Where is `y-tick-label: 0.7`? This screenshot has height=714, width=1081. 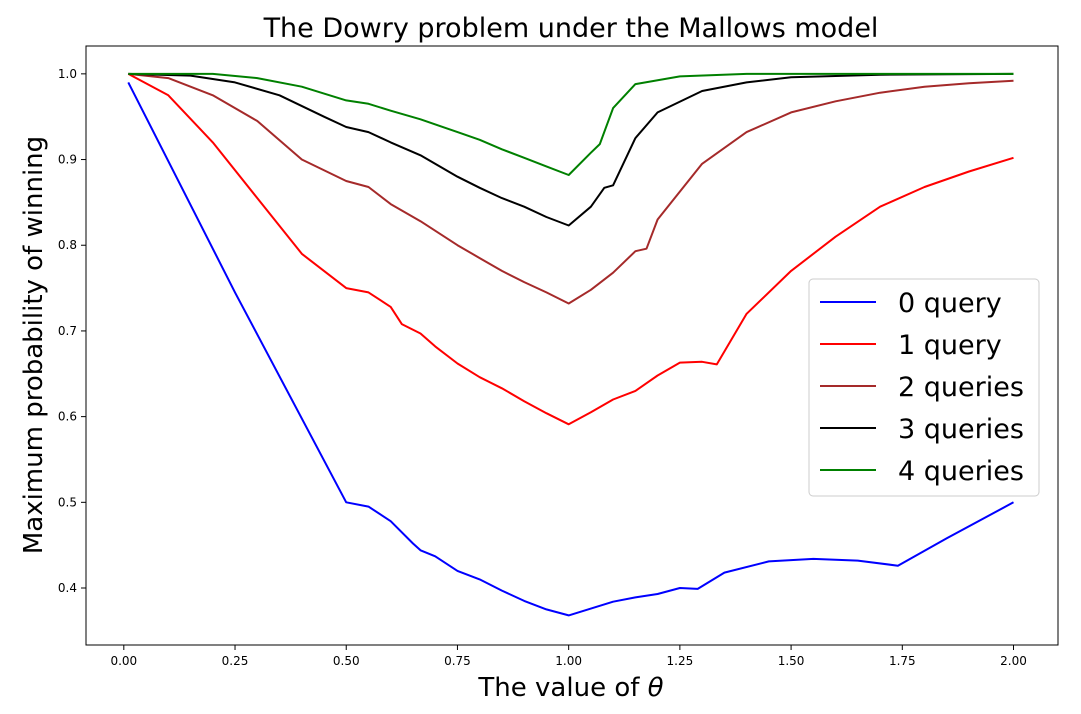
y-tick-label: 0.7 is located at coordinates (67, 331).